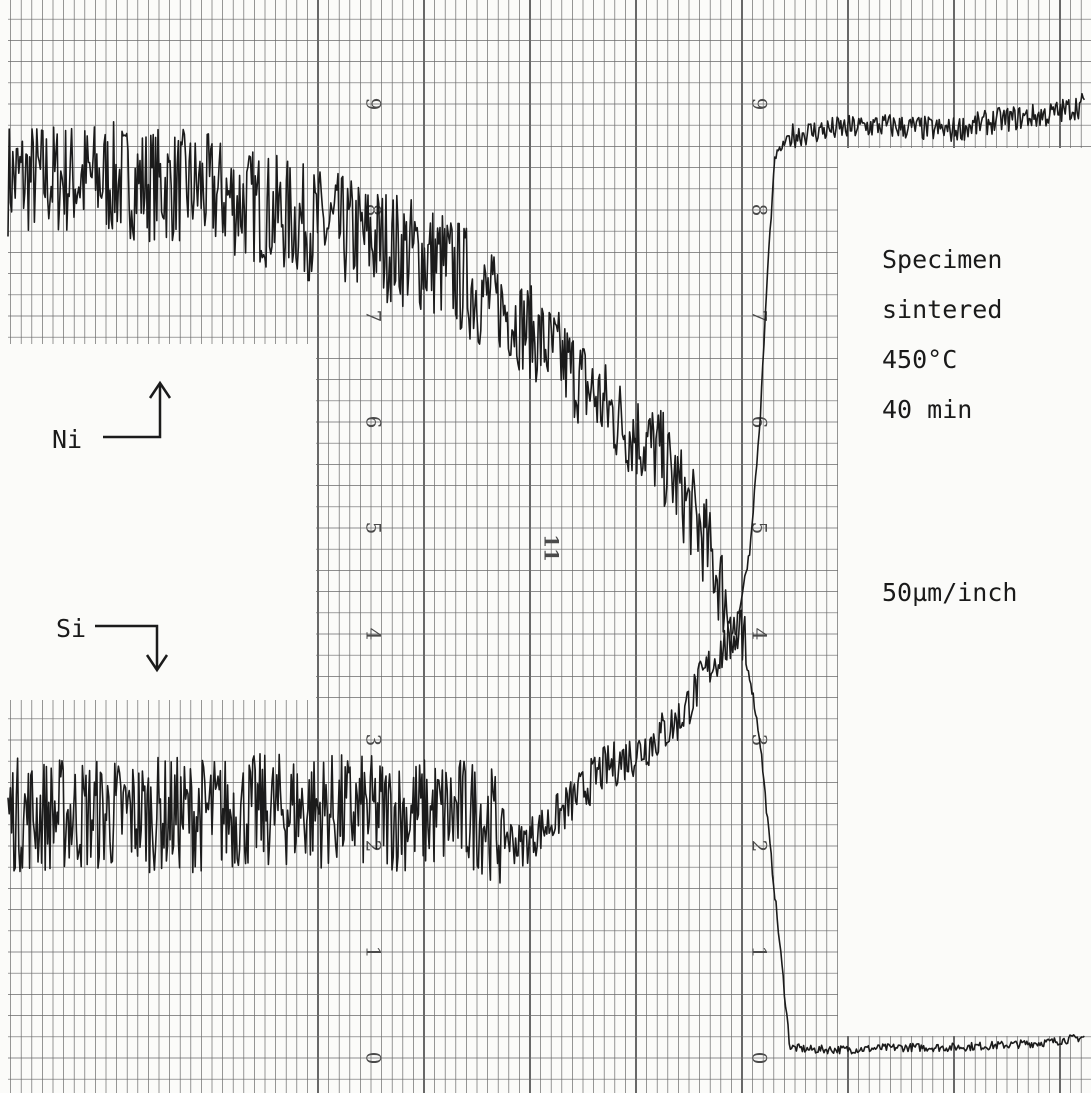 The height and width of the screenshot is (1093, 1091). Describe the element at coordinates (127, 646) in the screenshot. I see `si-arrow-line` at that location.